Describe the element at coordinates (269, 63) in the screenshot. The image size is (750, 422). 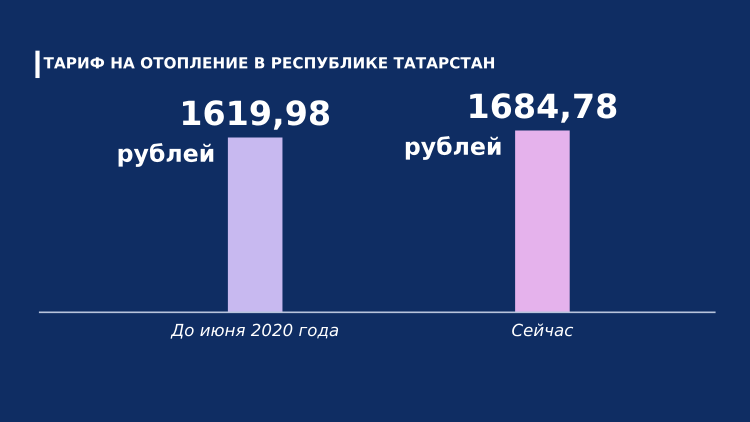
I see `chart-title: ТАРИФ НА ОТОПЛЕНИЕ В РЕСПУБЛИКЕ ТАТАРСТАН` at that location.